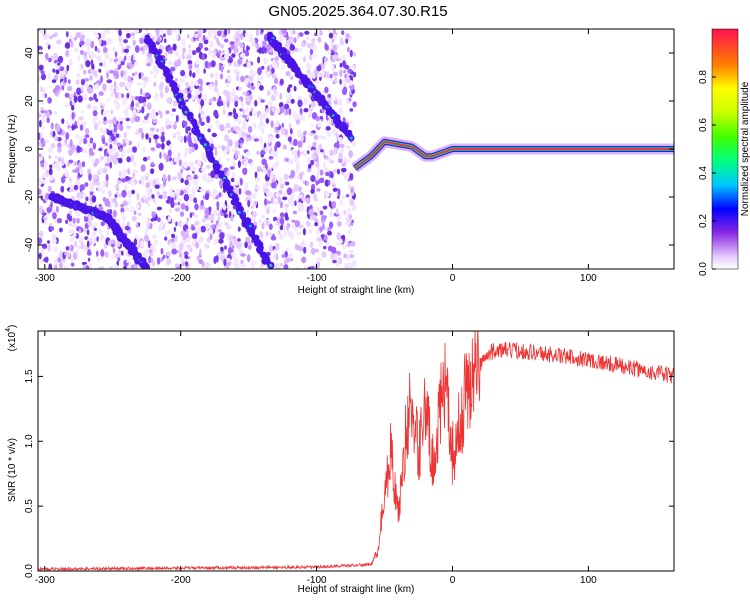 This screenshot has height=605, width=750. What do you see at coordinates (453, 580) in the screenshot?
I see `x-tick-label: 0` at bounding box center [453, 580].